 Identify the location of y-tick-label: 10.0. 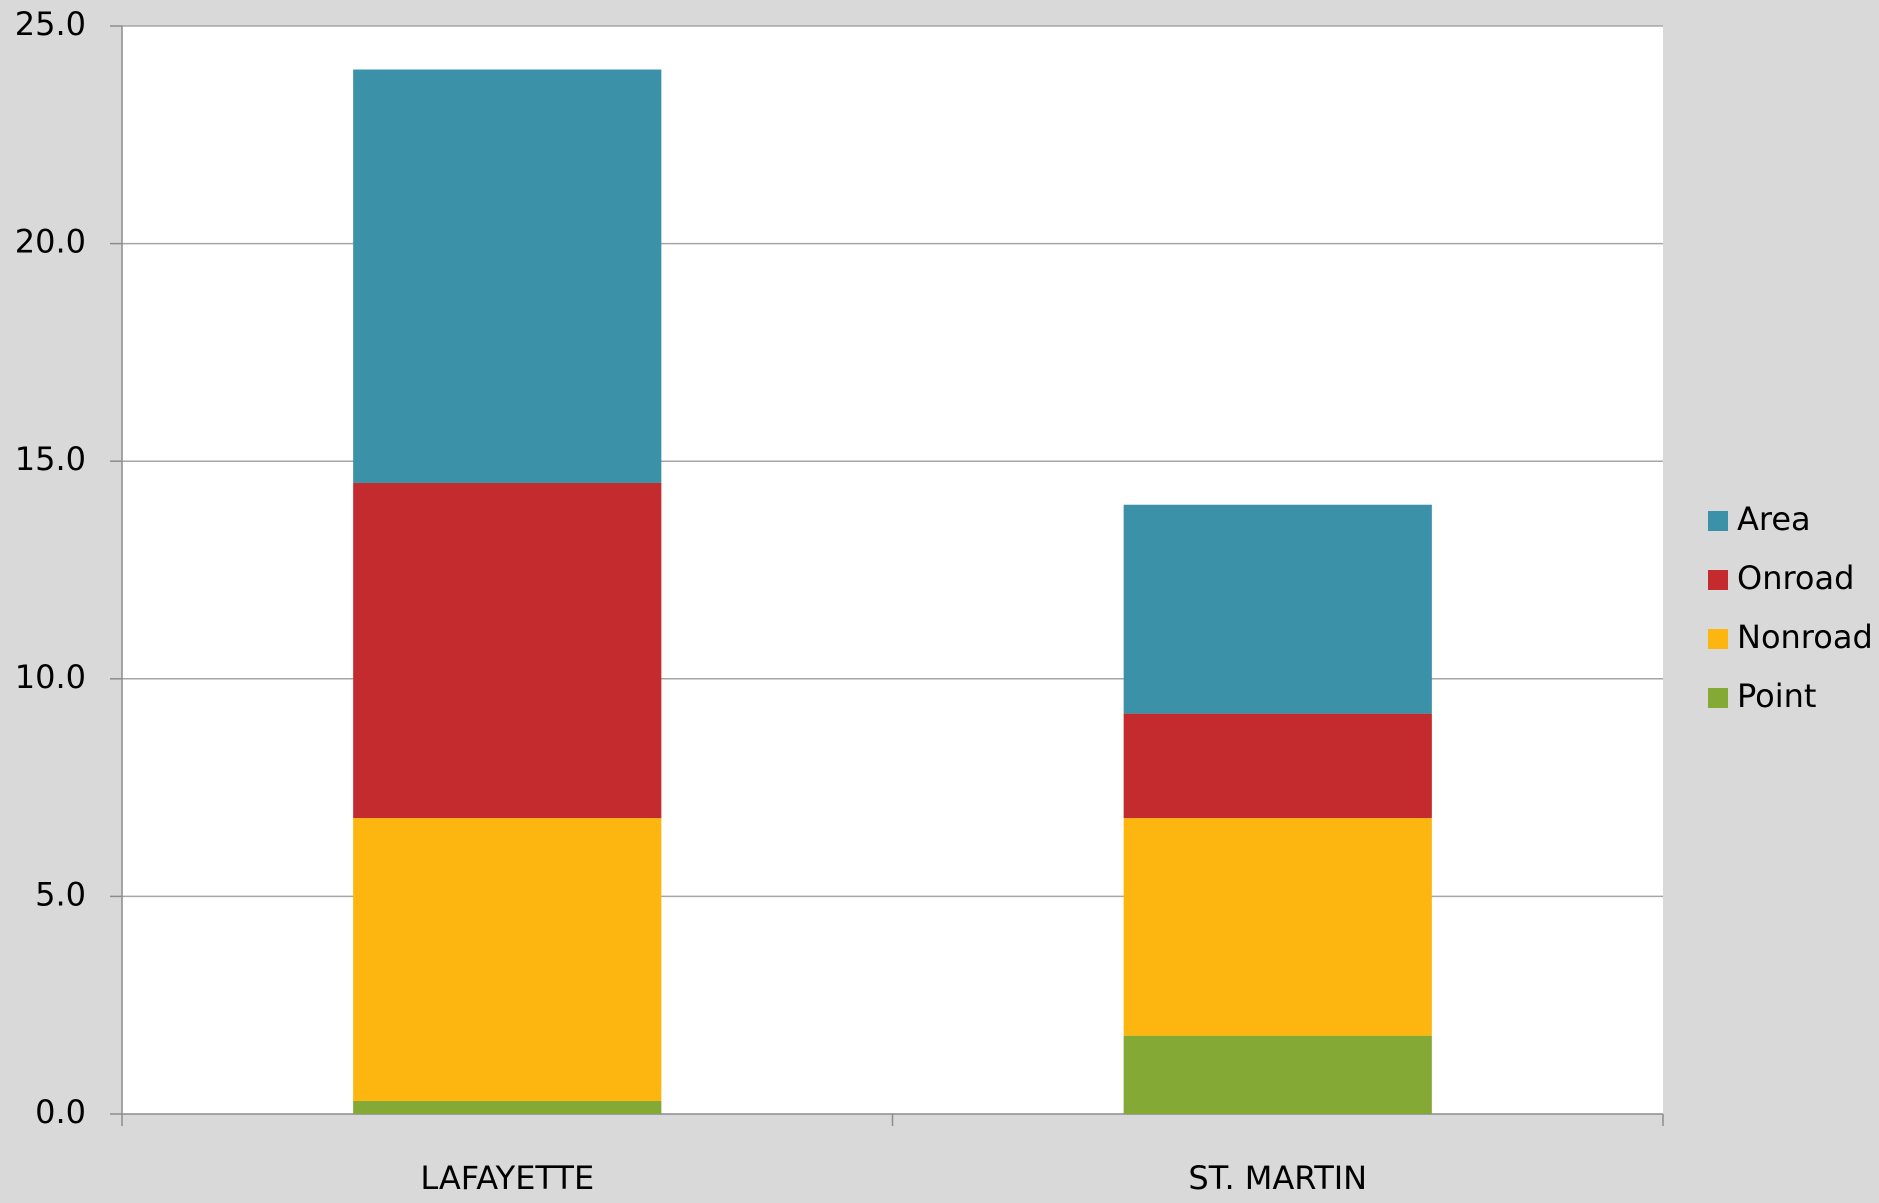
(50, 677).